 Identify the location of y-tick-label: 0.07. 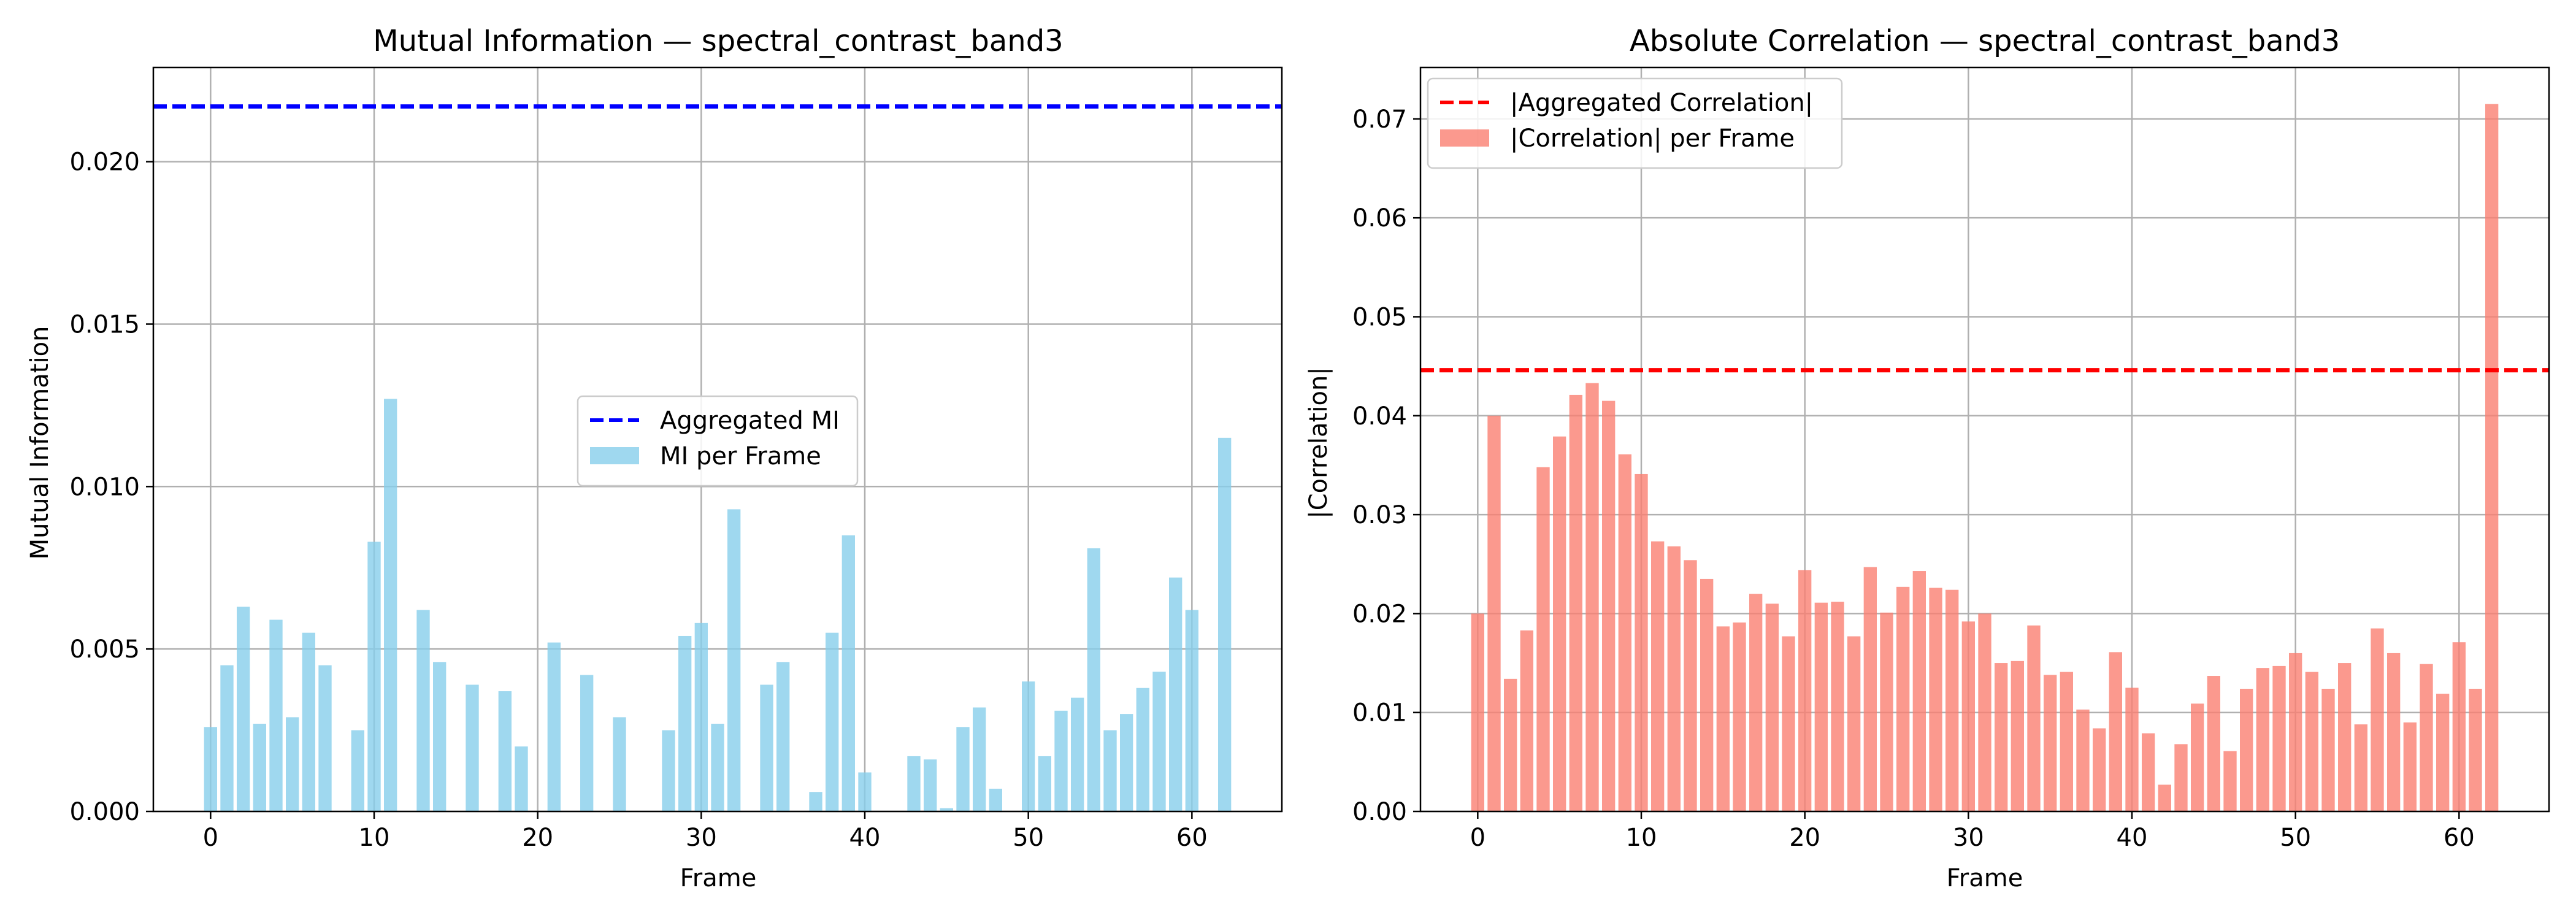
(1379, 119).